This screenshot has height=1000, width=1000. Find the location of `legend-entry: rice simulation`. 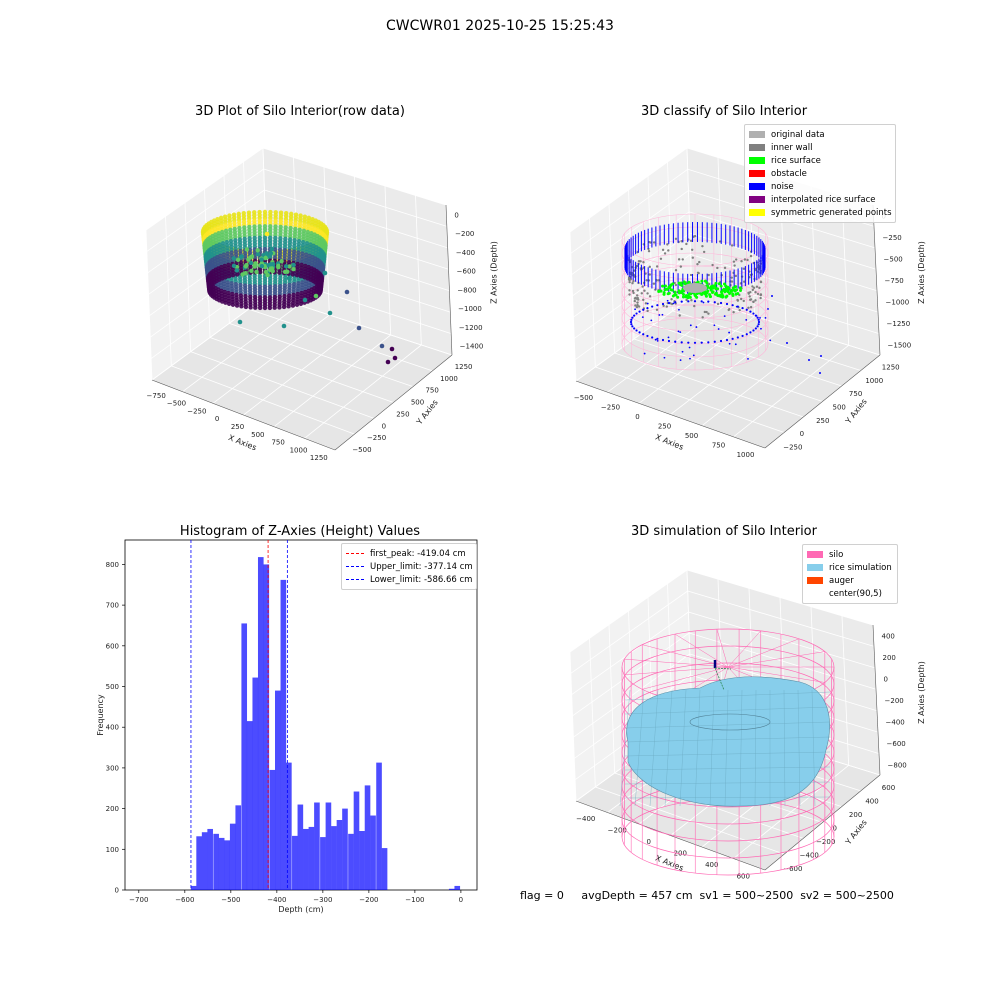

legend-entry: rice simulation is located at coordinates (850, 567).